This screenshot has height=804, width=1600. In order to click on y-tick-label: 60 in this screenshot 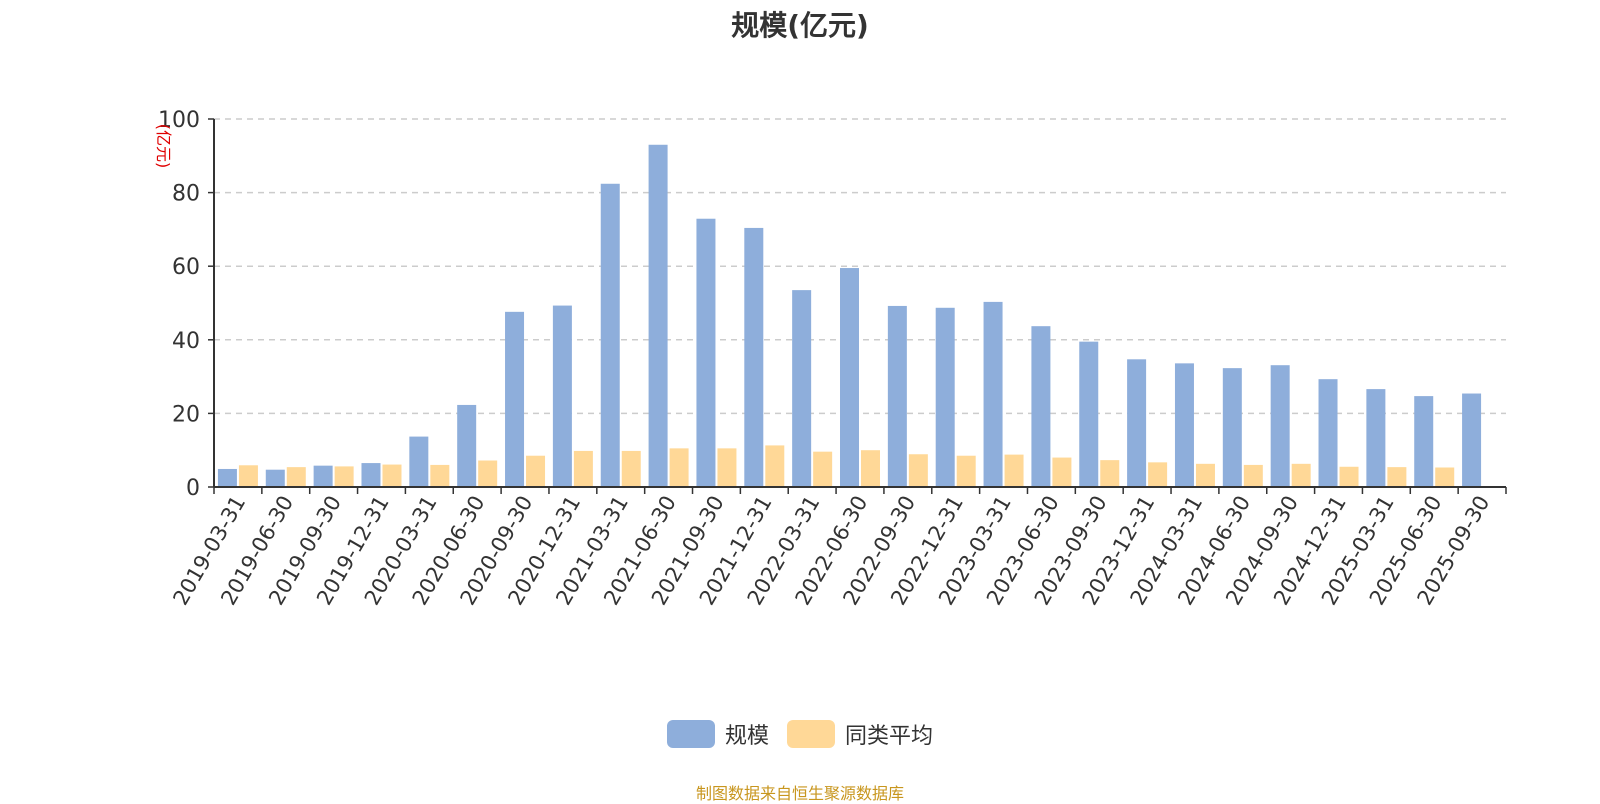, I will do `click(186, 267)`.